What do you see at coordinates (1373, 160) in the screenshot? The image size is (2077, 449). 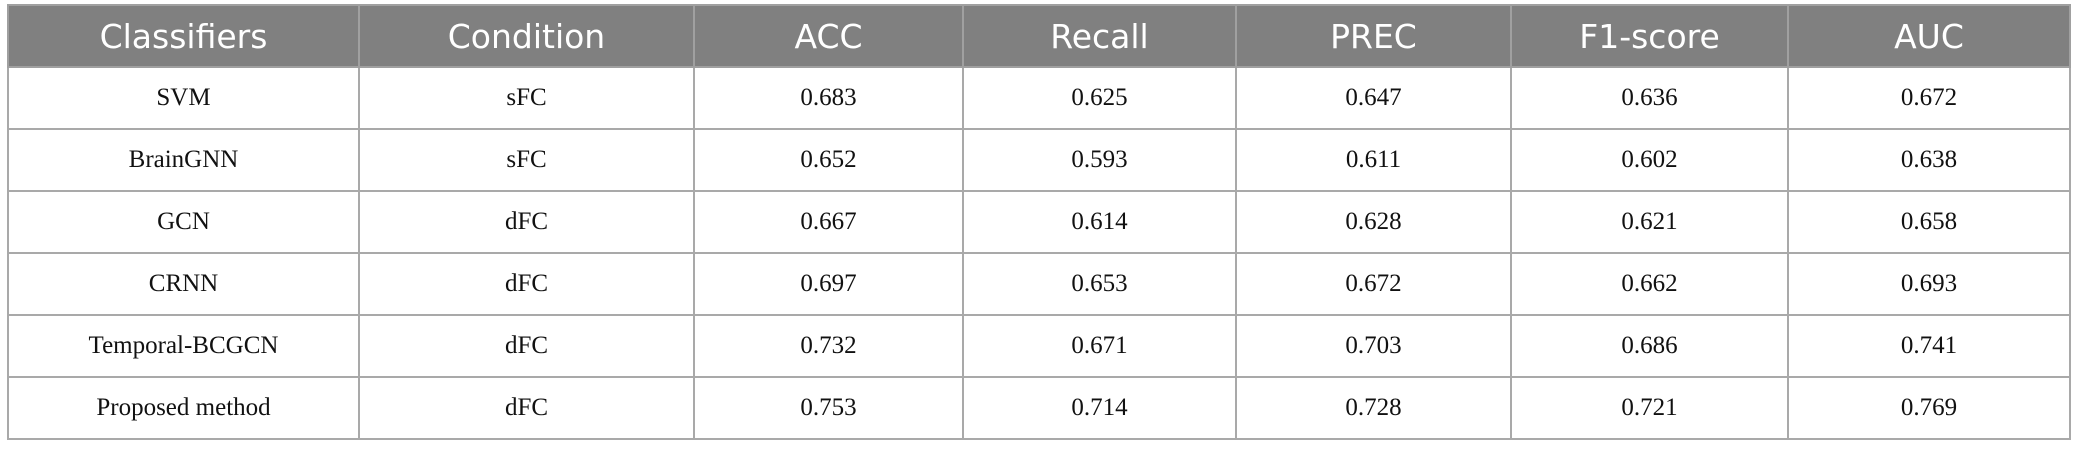 I see `table-cell: 0.611` at bounding box center [1373, 160].